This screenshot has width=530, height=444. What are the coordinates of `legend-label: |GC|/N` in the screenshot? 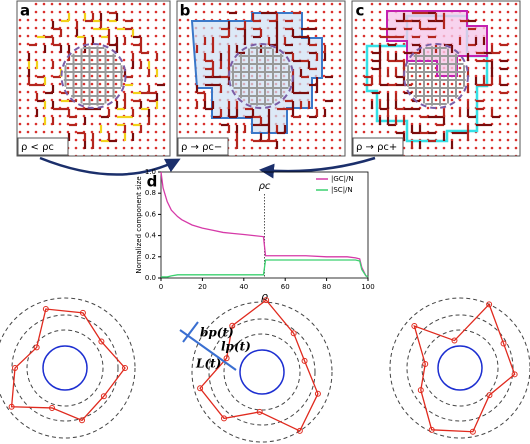 It's located at (342, 179).